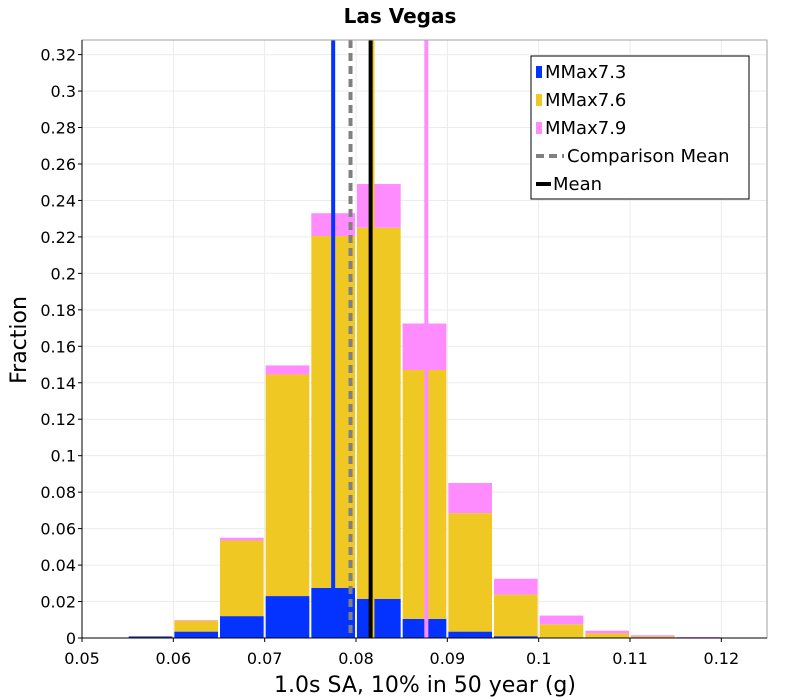  Describe the element at coordinates (448, 658) in the screenshot. I see `x-tick-label: 0.09` at that location.